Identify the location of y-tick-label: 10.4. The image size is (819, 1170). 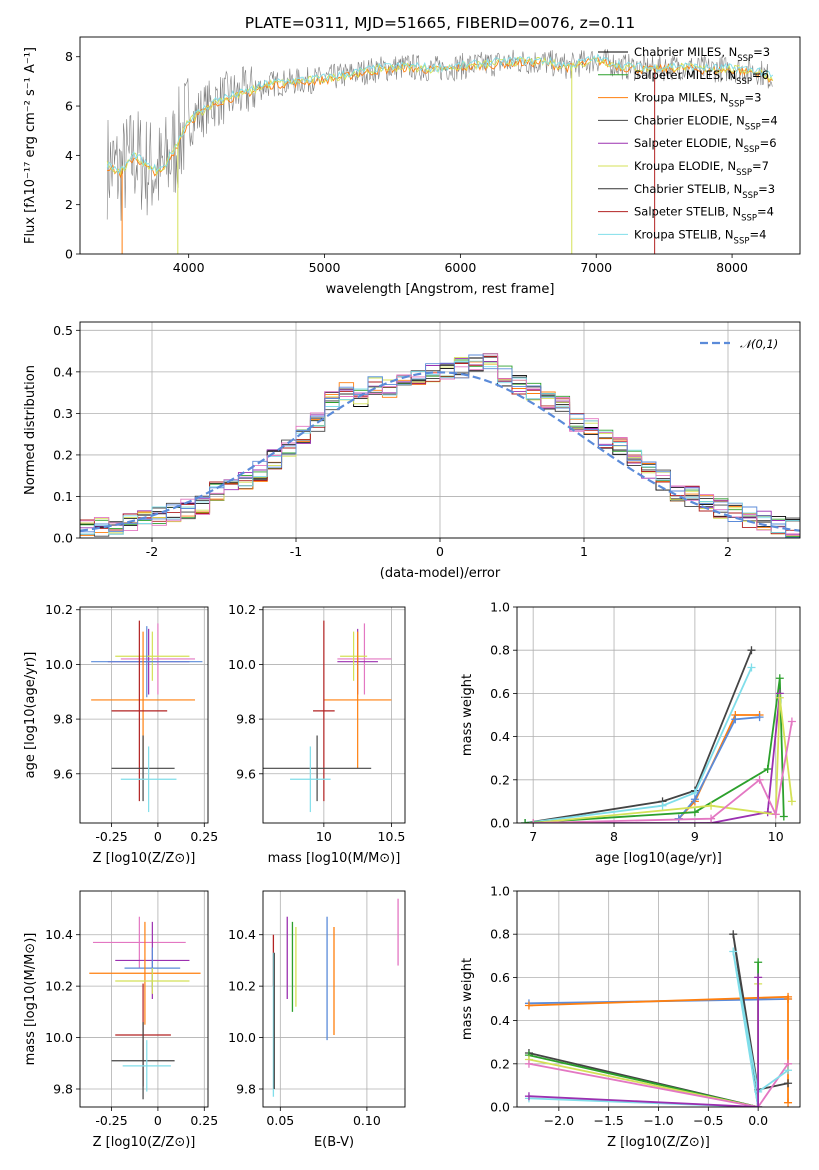
(59, 934).